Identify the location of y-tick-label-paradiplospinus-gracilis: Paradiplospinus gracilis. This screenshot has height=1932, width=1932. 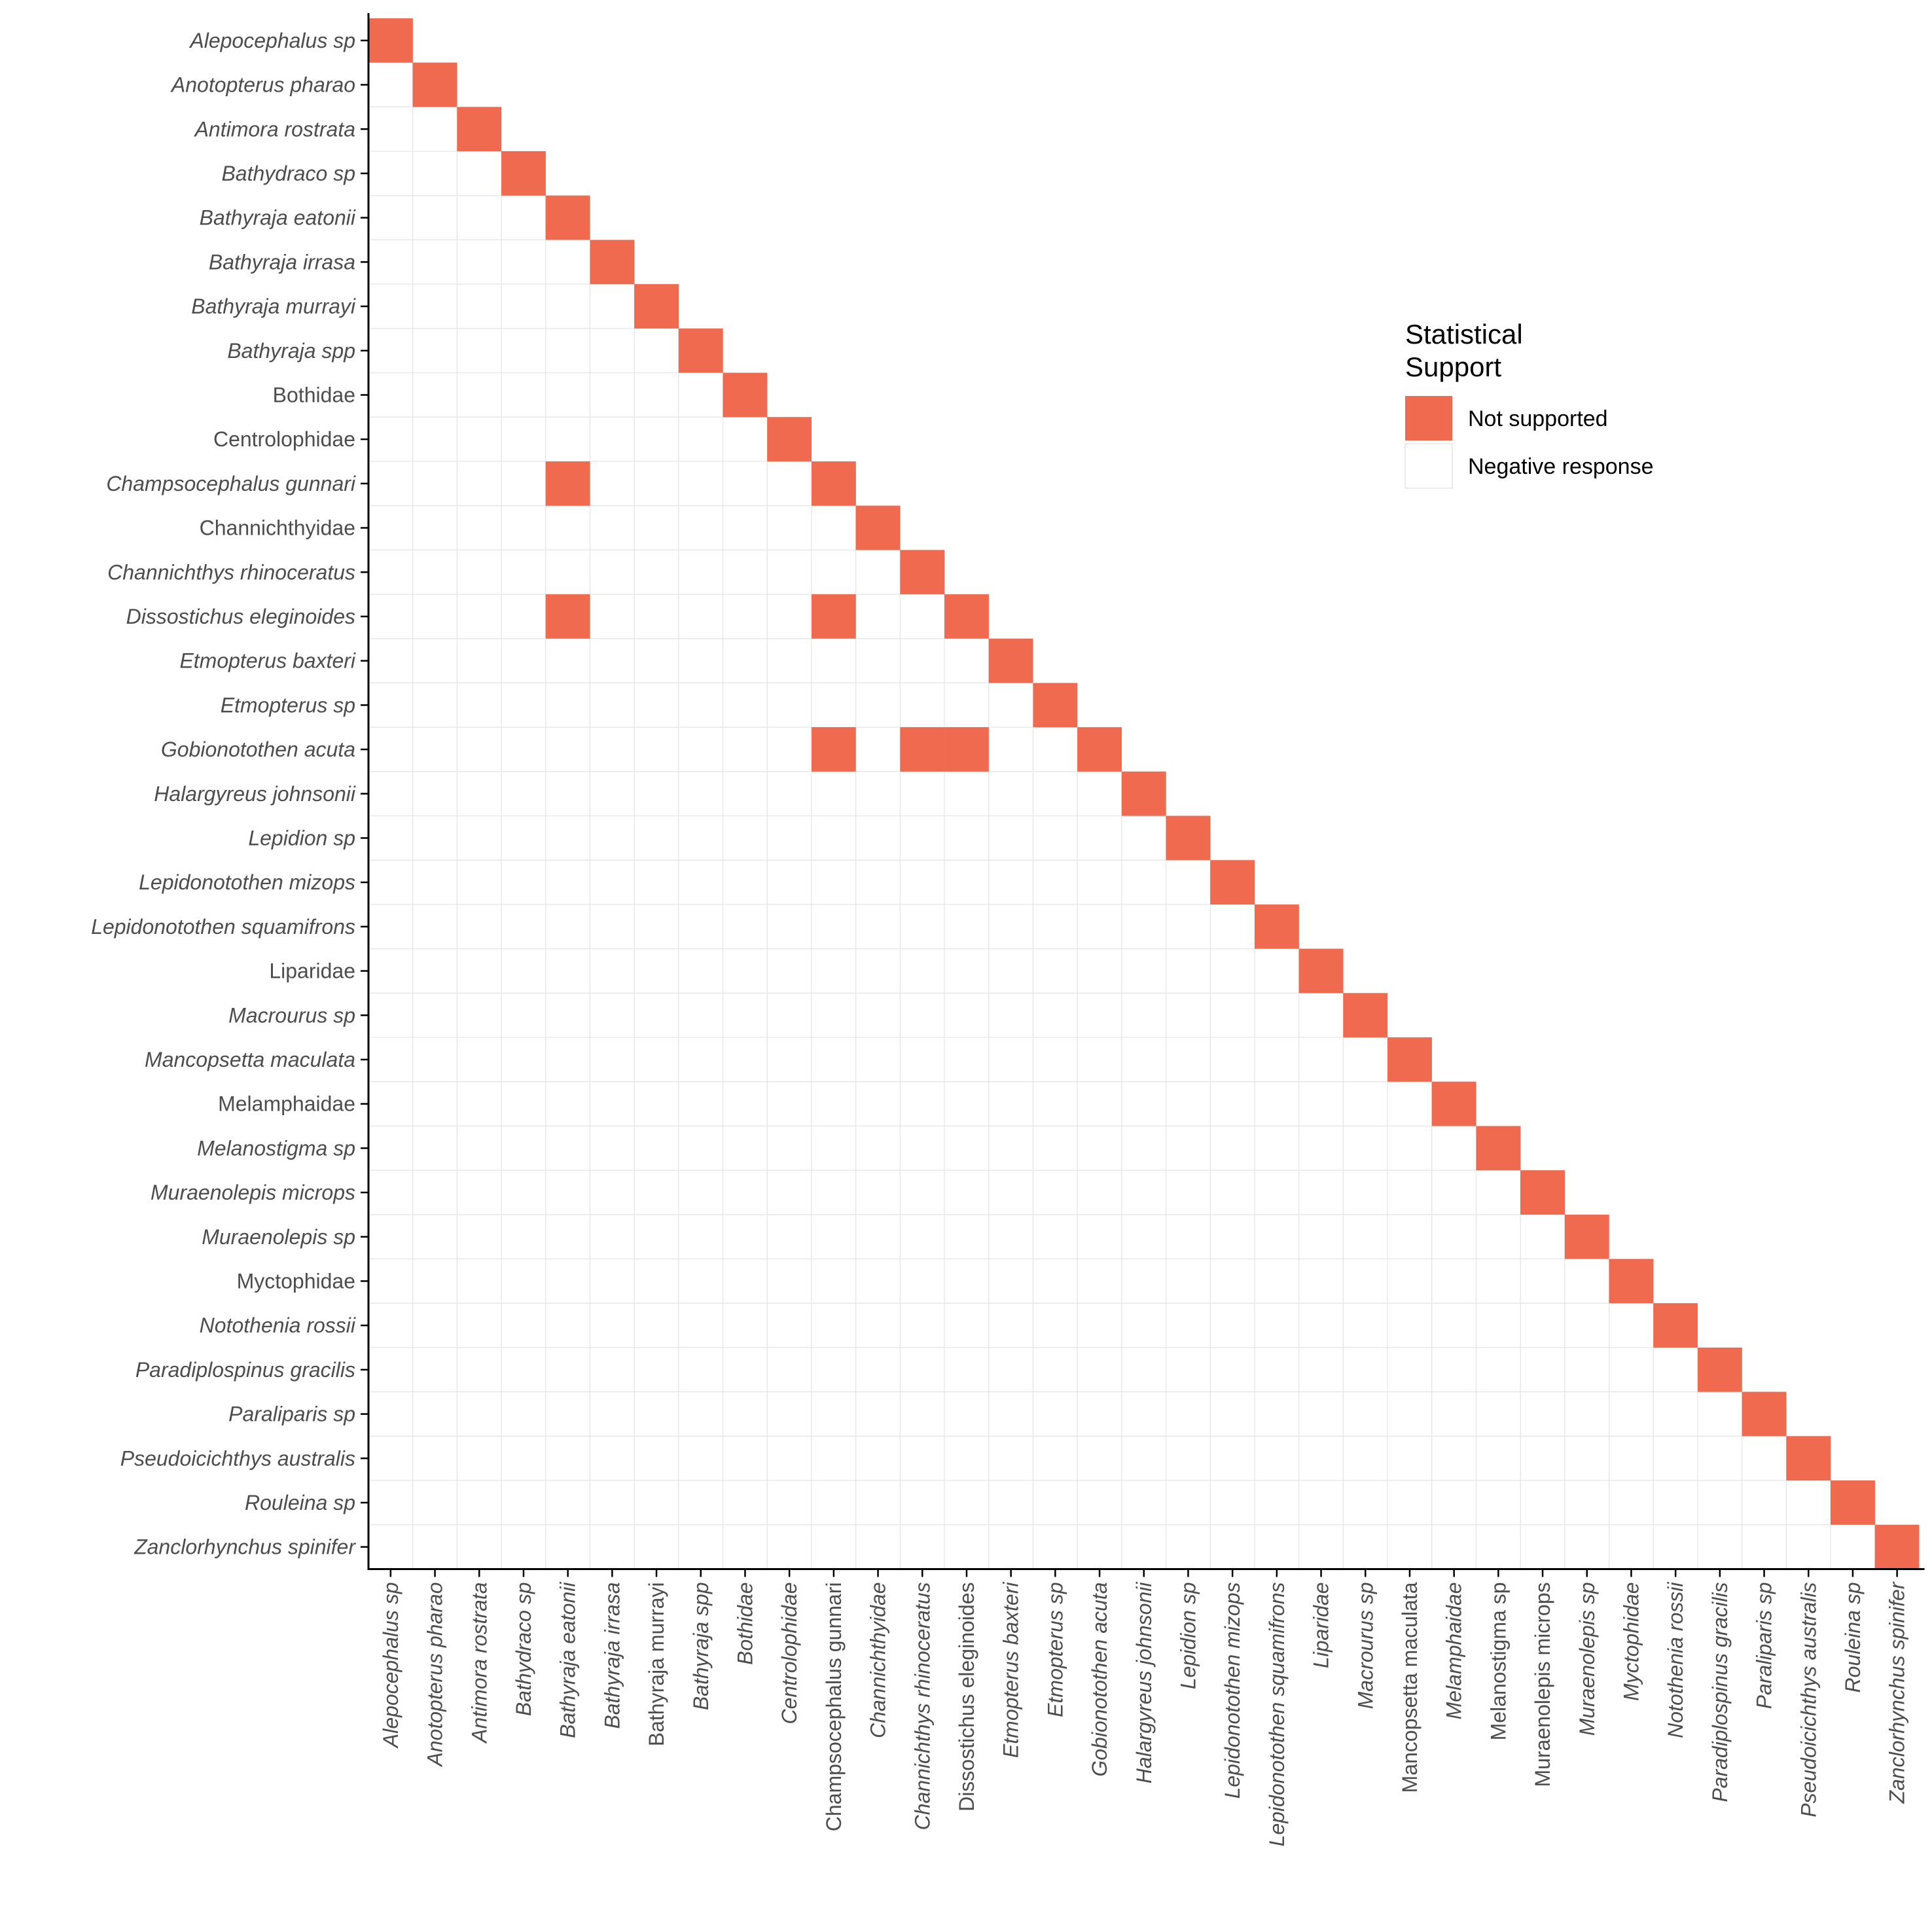
(245, 1370).